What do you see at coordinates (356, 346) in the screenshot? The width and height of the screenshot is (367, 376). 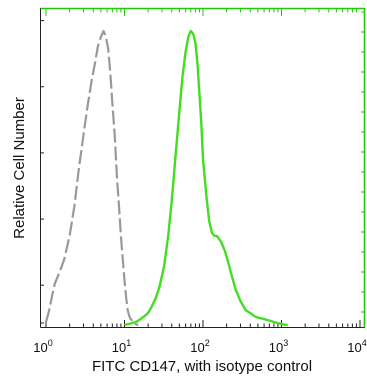 I see `x-tick-label: 10⁴` at bounding box center [356, 346].